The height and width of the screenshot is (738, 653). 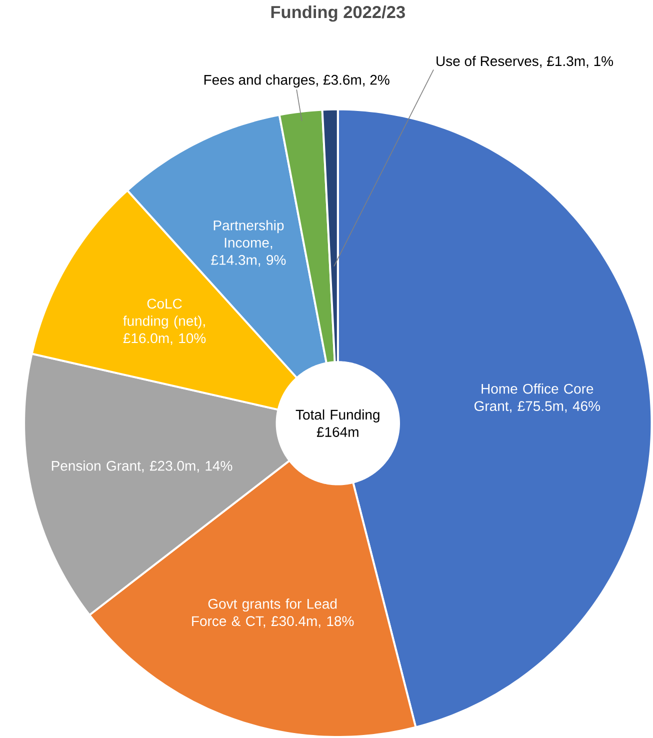 I want to click on text: Total Funding £164m, so click(x=338, y=423).